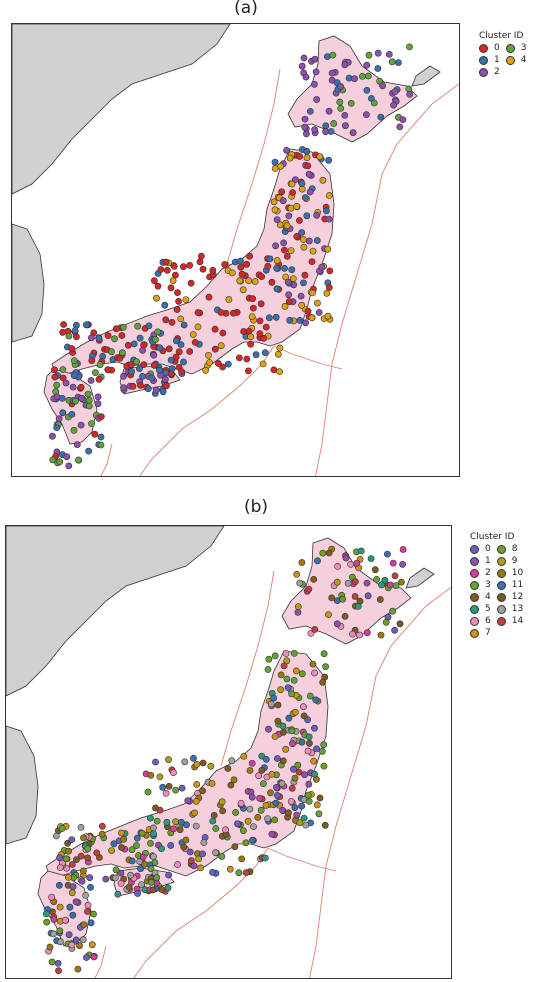  Describe the element at coordinates (517, 609) in the screenshot. I see `legend-label: 13` at that location.